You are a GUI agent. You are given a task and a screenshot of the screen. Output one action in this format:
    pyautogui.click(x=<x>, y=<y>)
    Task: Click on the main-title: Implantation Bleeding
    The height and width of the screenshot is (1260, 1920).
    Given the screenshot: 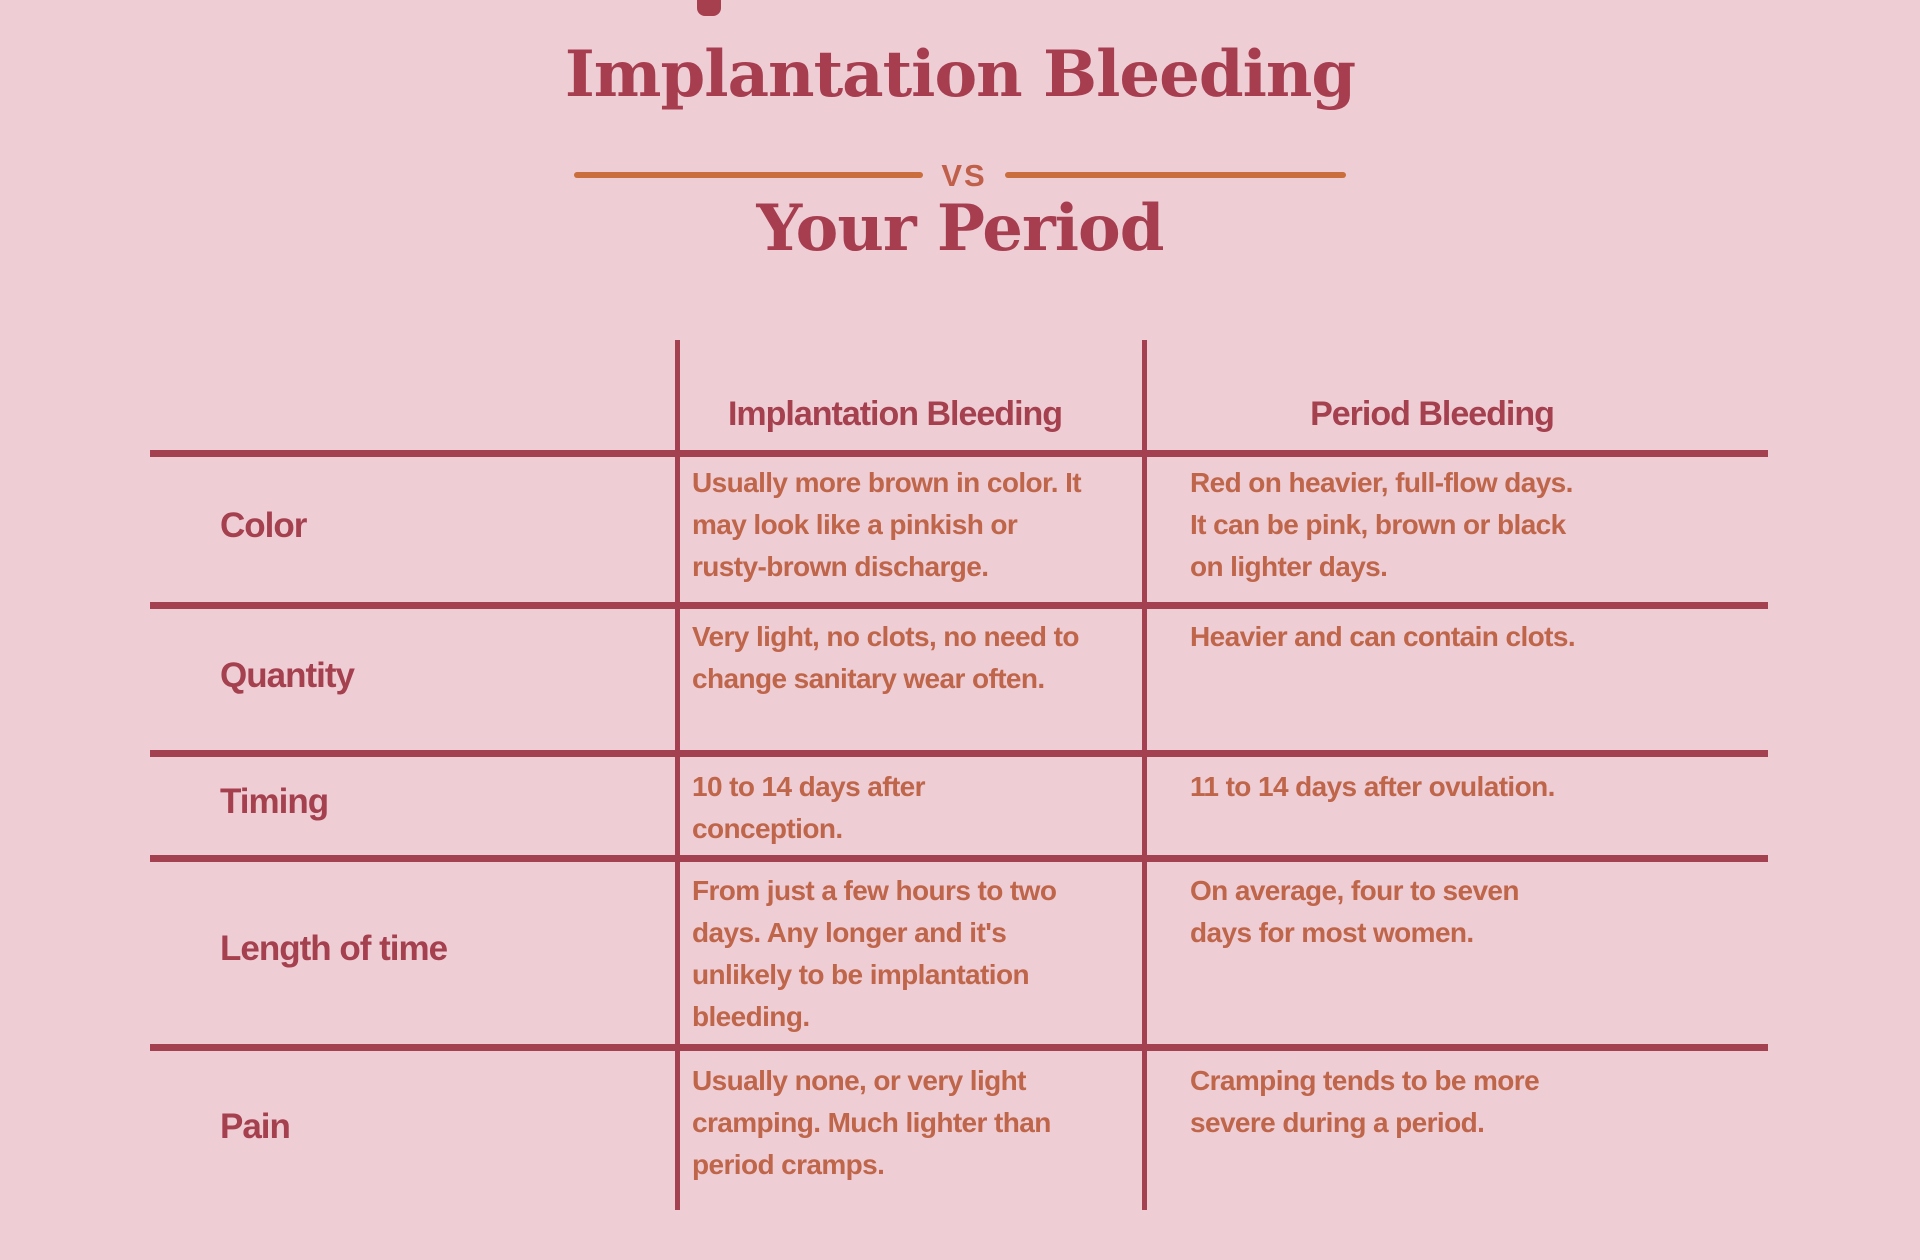 What is the action you would take?
    pyautogui.click(x=960, y=74)
    